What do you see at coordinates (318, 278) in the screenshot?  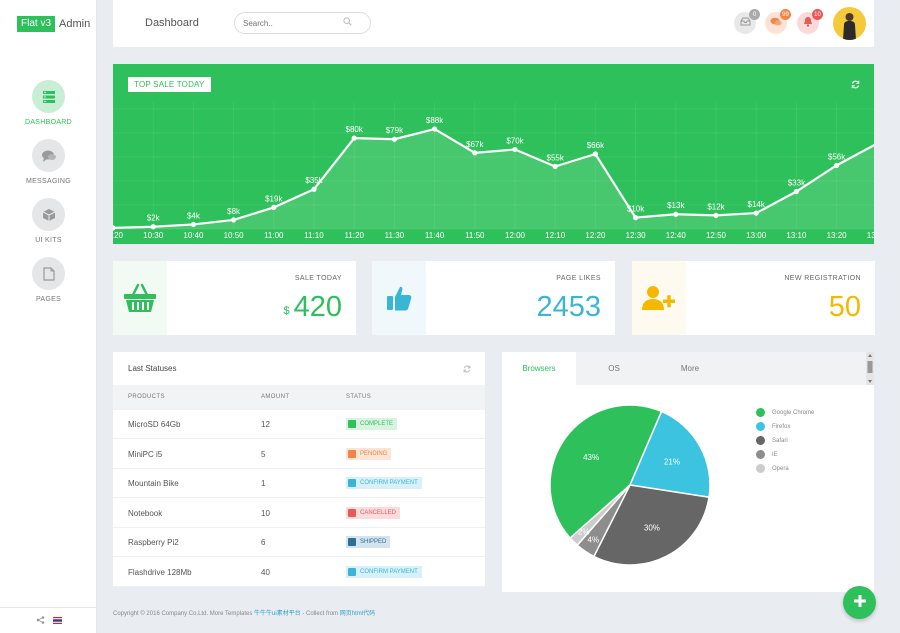 I see `stat-label: SALE TODAY` at bounding box center [318, 278].